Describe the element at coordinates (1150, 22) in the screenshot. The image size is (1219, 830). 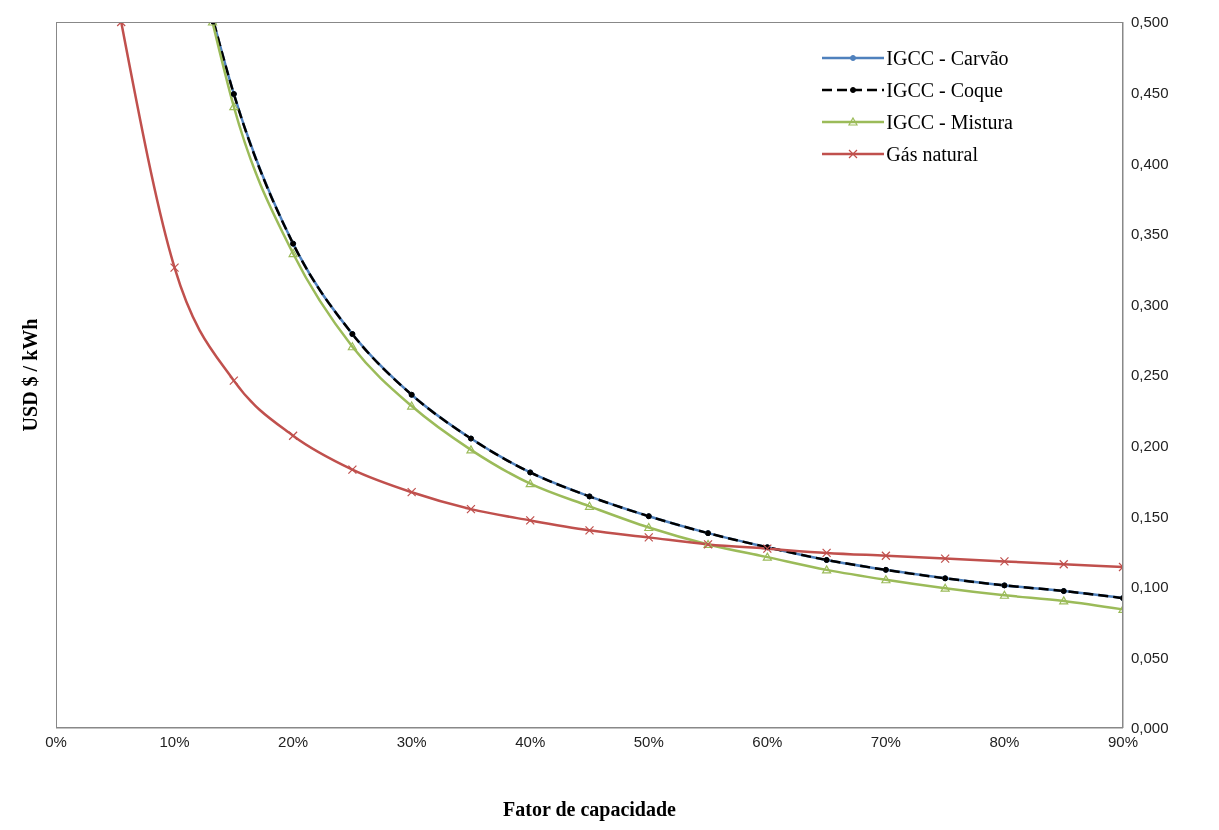
I see `y-tick-label: 0,500` at that location.